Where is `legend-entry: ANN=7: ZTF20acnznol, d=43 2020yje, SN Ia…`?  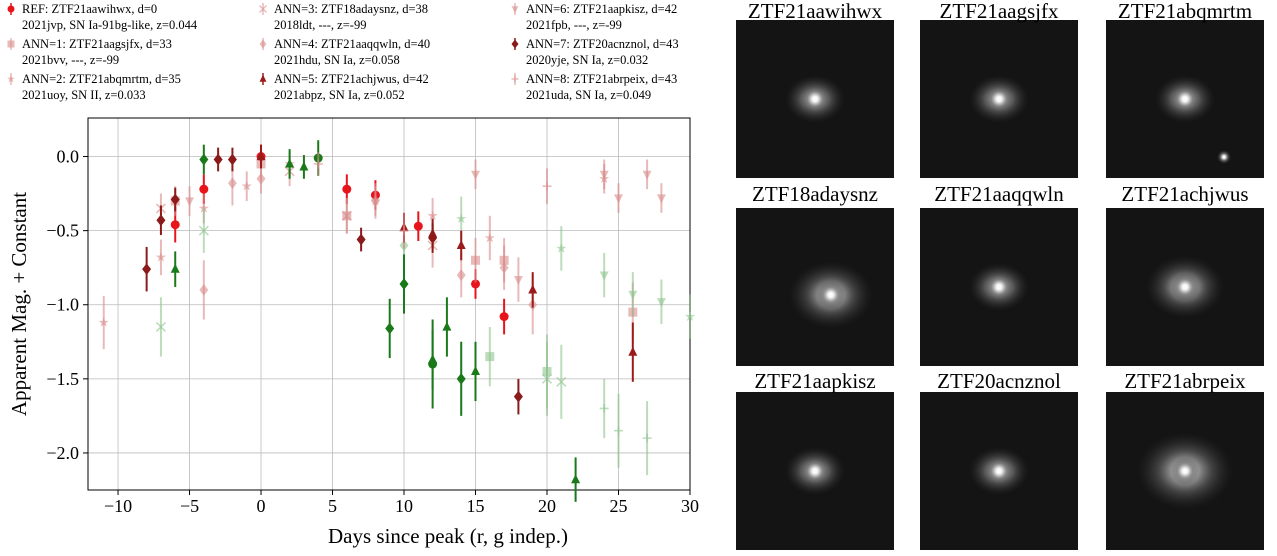
legend-entry: ANN=7: ZTF20acnznol, d=43 2020yje, SN Ia… is located at coordinates (630, 52).